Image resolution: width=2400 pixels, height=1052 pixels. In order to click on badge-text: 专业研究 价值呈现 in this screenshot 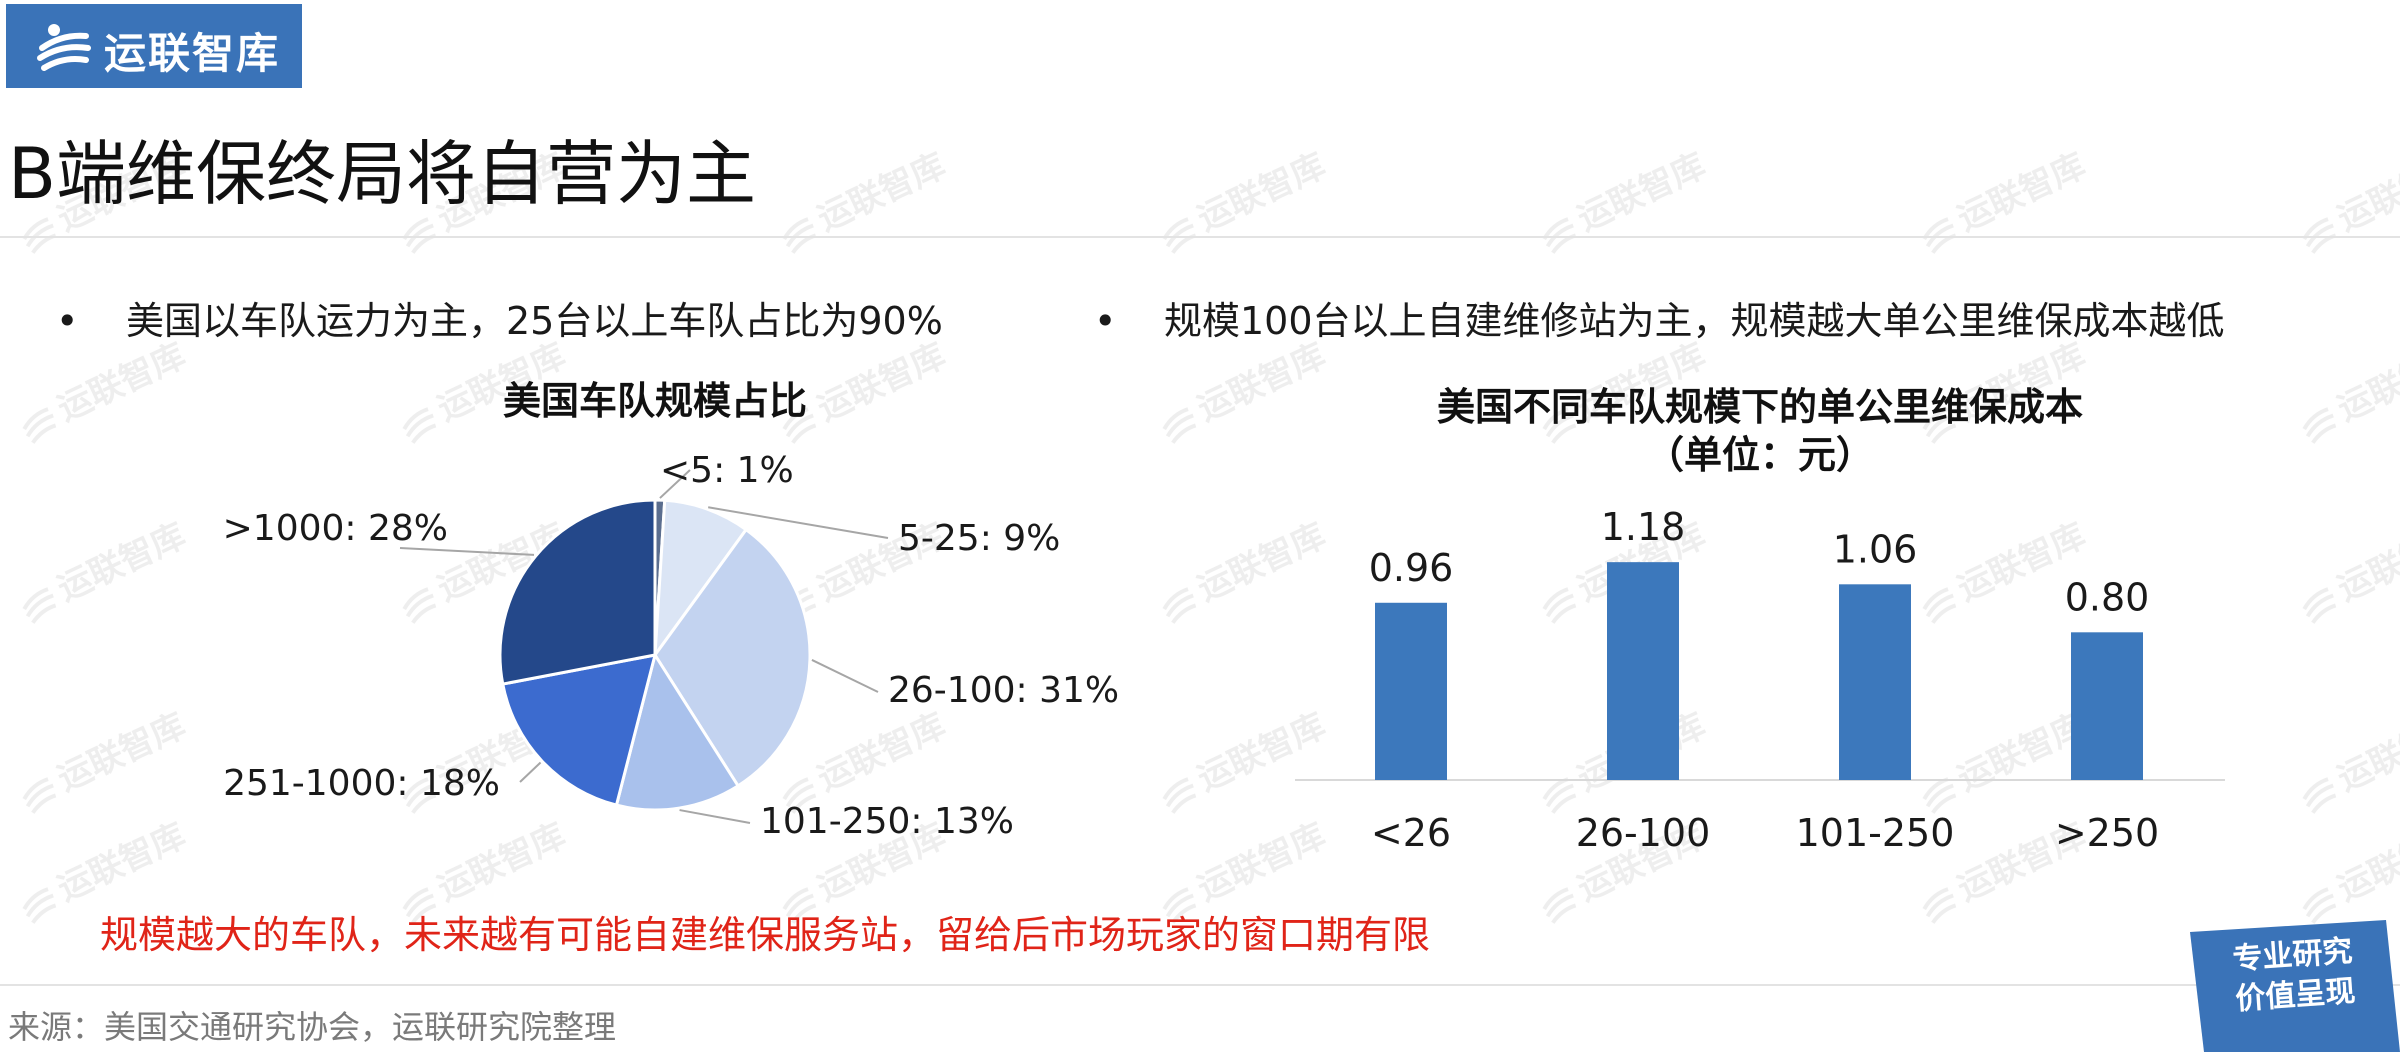, I will do `click(2293, 976)`.